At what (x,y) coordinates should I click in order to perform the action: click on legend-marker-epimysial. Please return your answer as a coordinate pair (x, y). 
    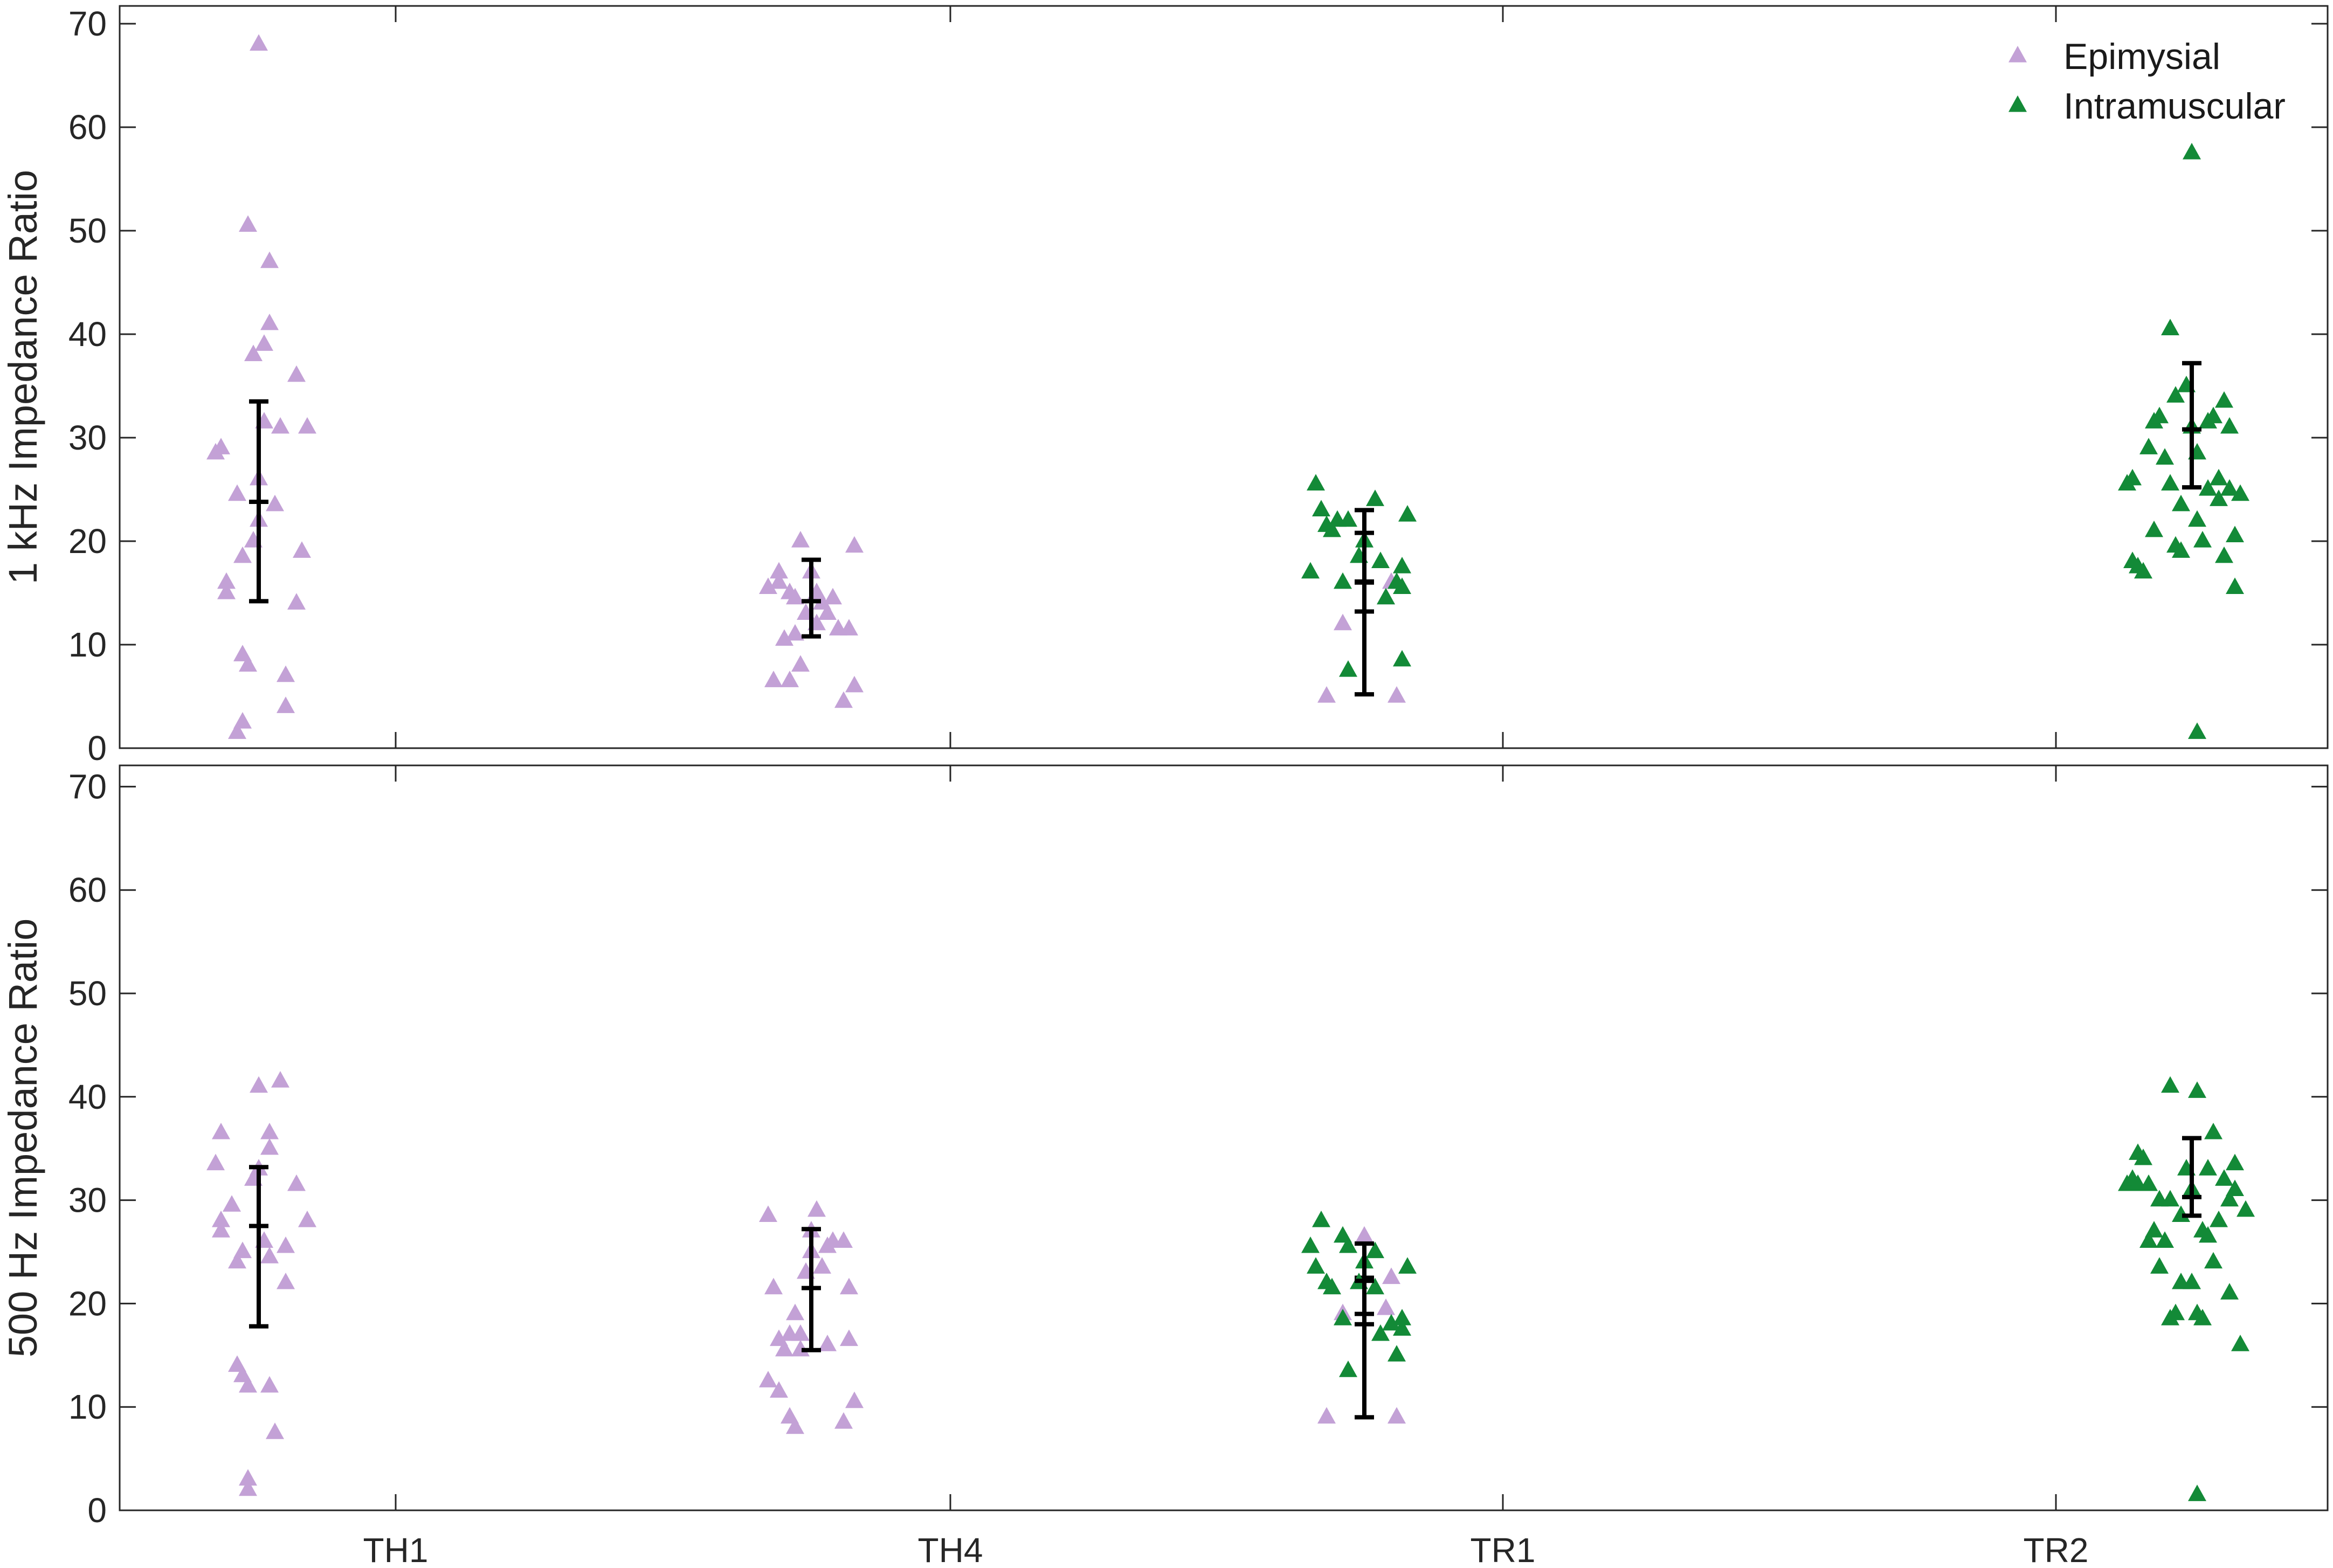
    Looking at the image, I should click on (2017, 54).